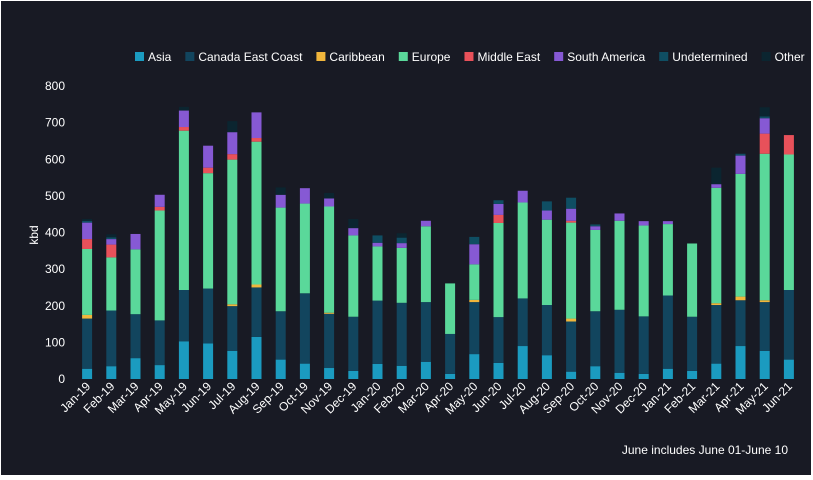 The height and width of the screenshot is (480, 813). Describe the element at coordinates (424, 57) in the screenshot. I see `legend-item-europe: Europe` at that location.